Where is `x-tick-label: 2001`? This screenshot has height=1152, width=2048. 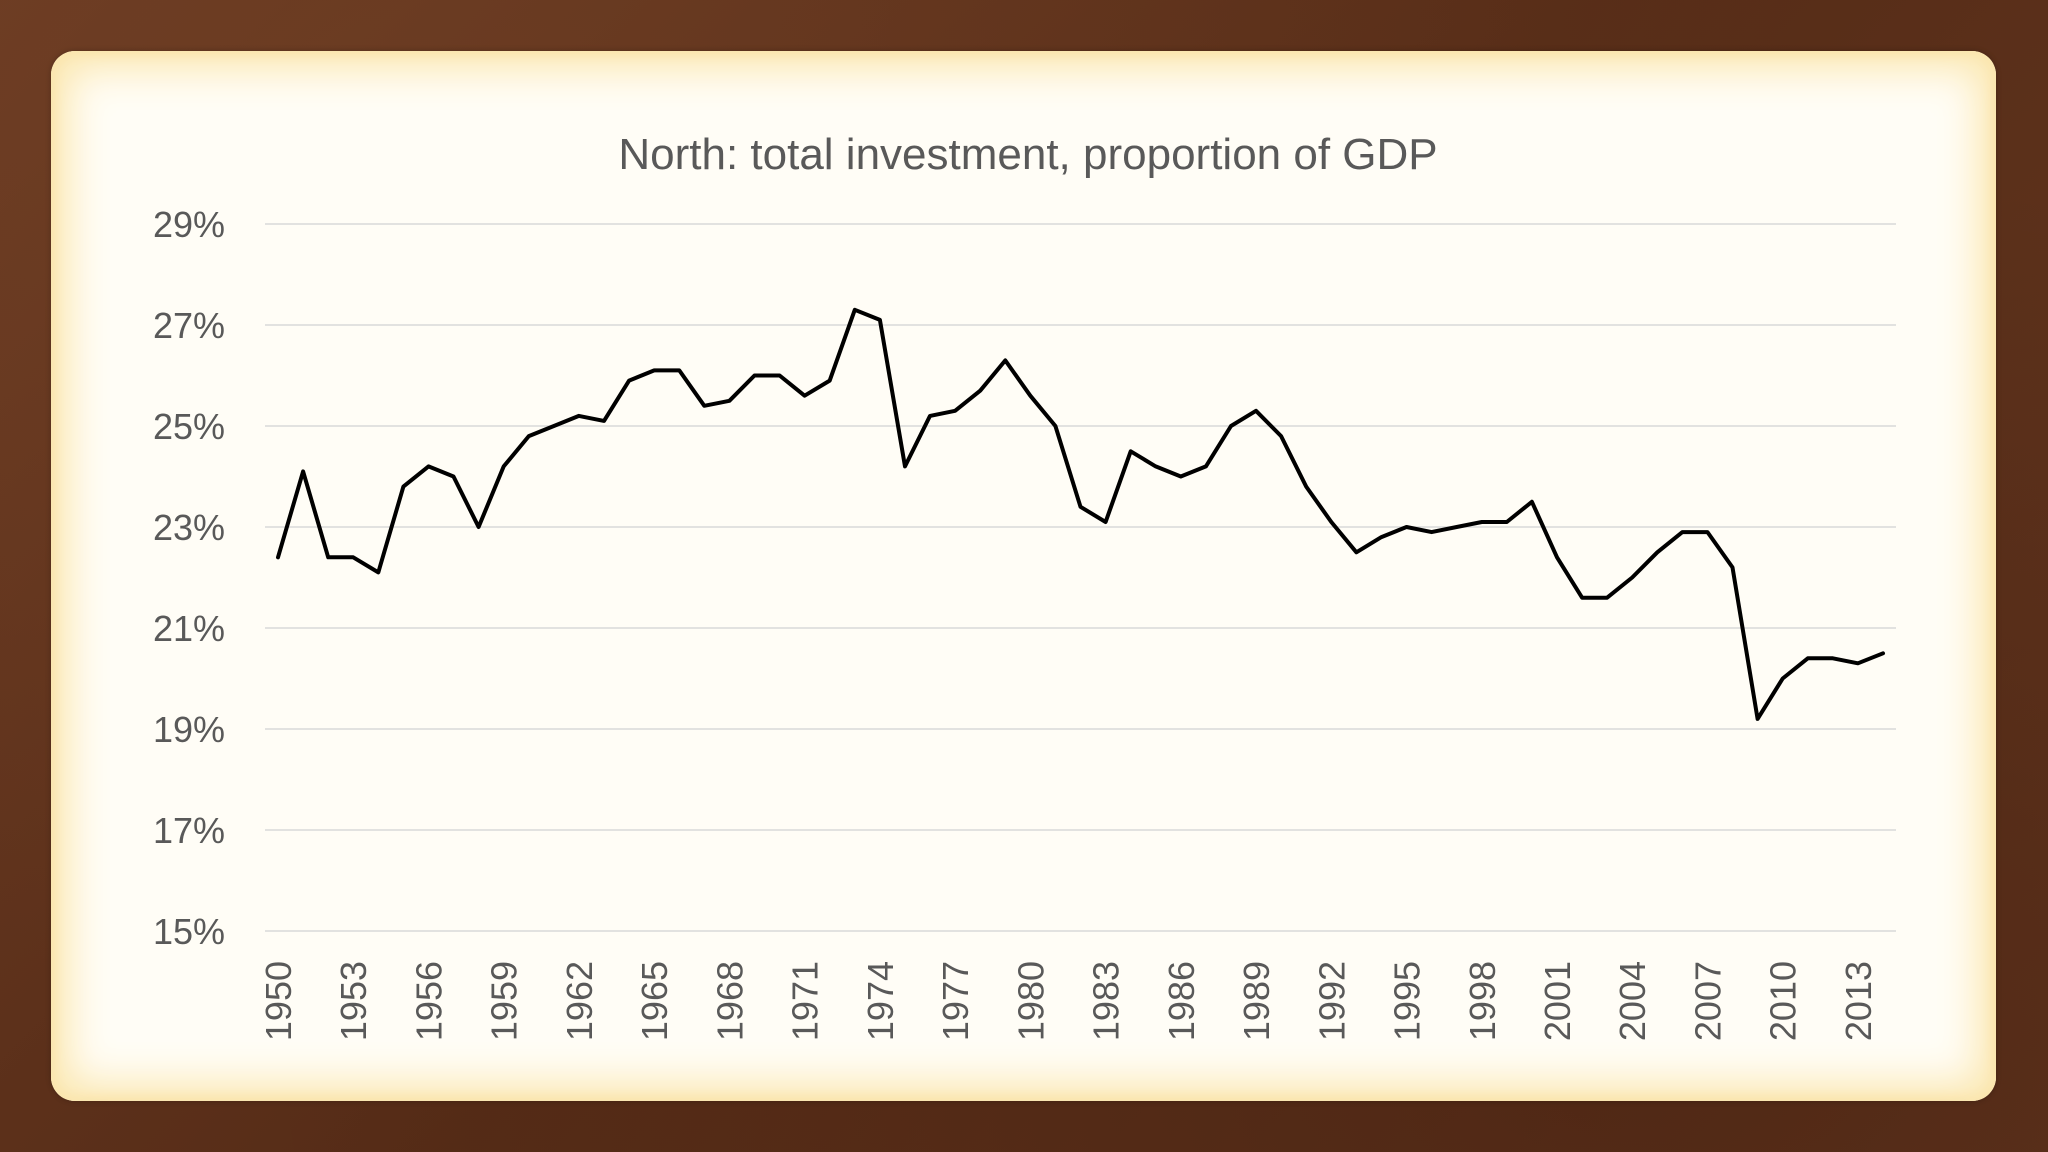 x-tick-label: 2001 is located at coordinates (1557, 1001).